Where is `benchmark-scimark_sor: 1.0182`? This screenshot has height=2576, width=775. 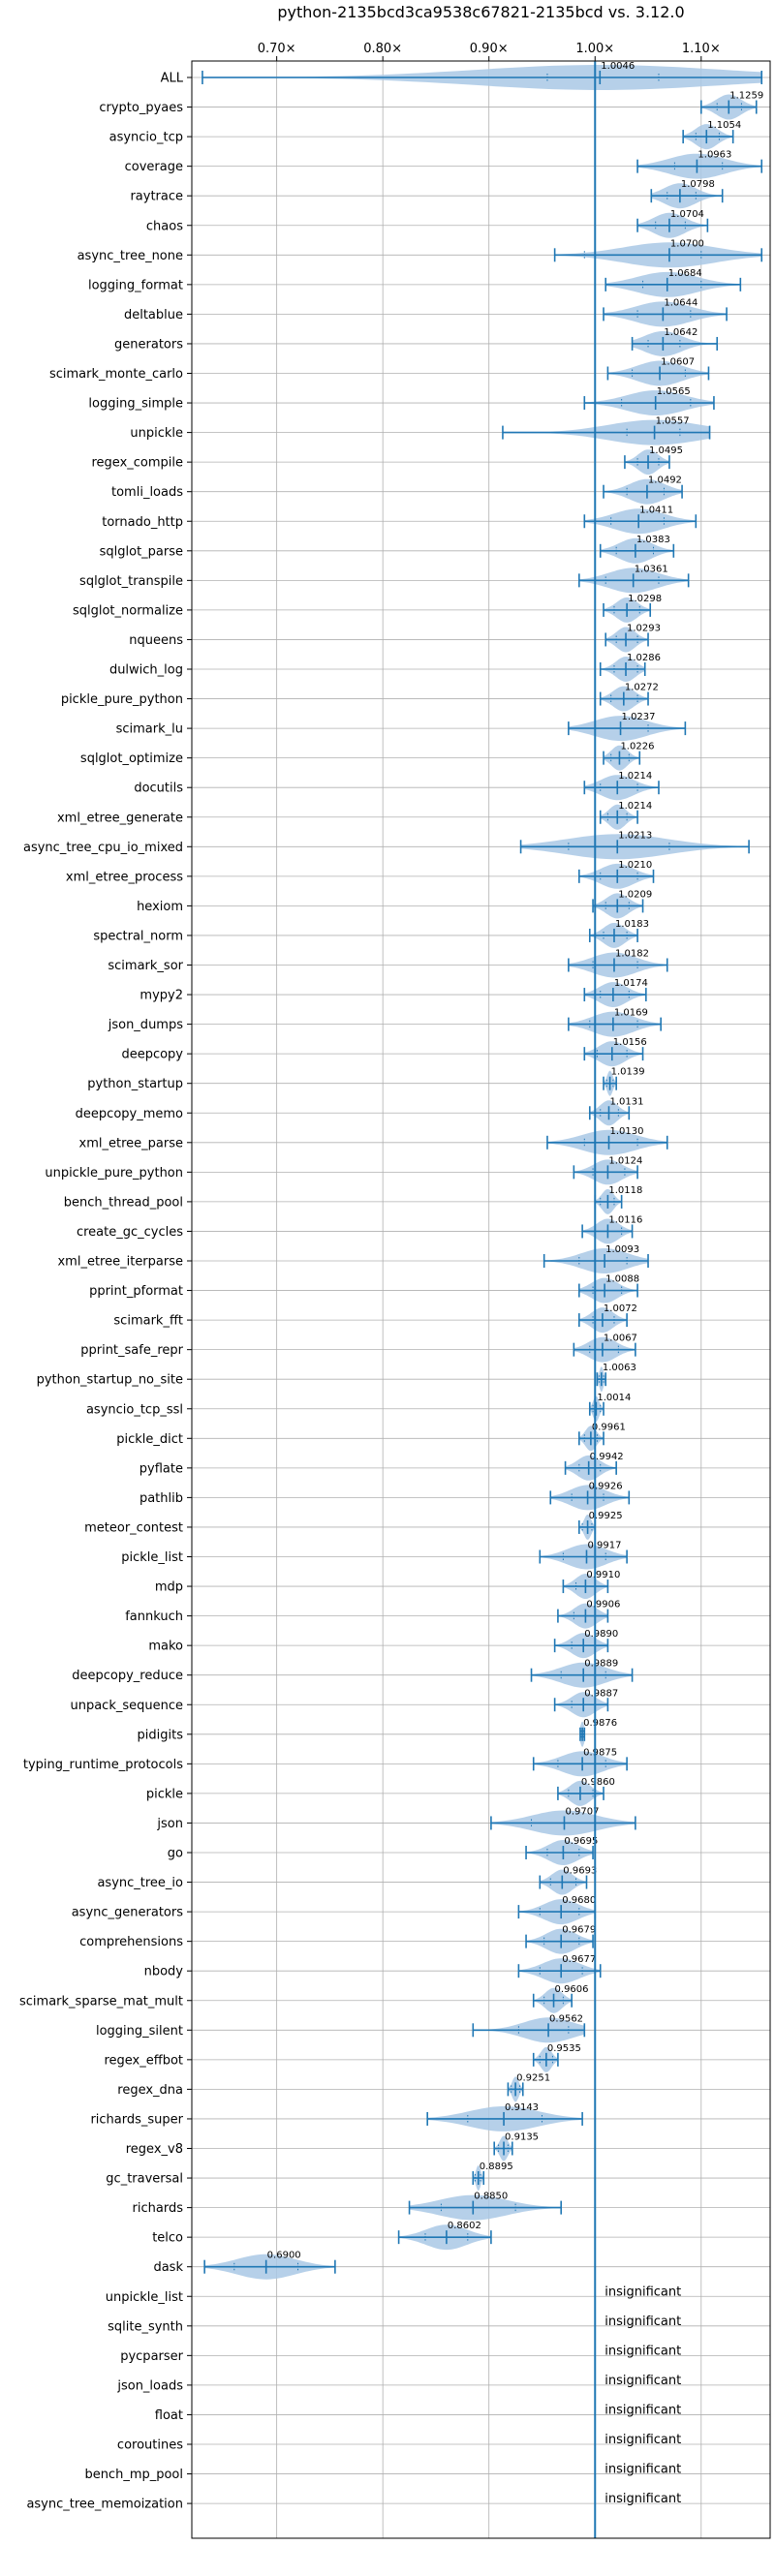
benchmark-scimark_sor: 1.0182 is located at coordinates (618, 963).